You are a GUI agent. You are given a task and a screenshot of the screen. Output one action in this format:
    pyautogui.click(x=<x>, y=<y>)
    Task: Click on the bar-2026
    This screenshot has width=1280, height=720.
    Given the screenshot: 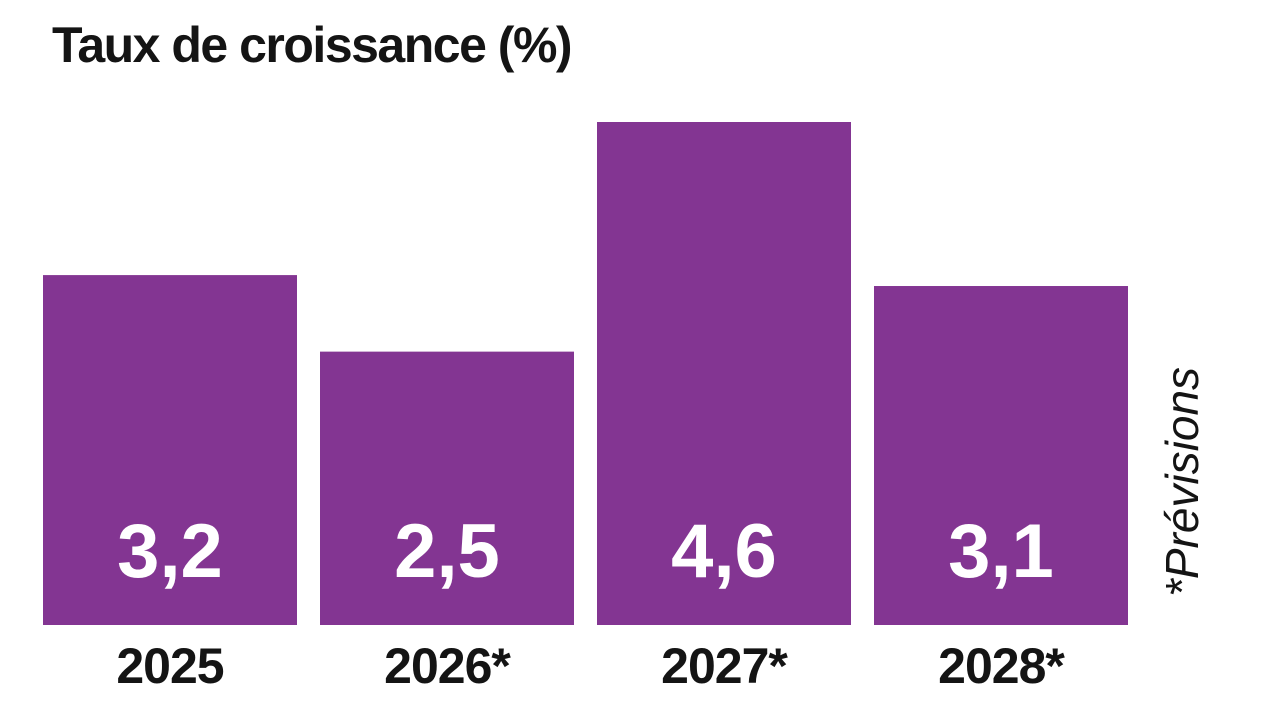 What is the action you would take?
    pyautogui.click(x=447, y=488)
    